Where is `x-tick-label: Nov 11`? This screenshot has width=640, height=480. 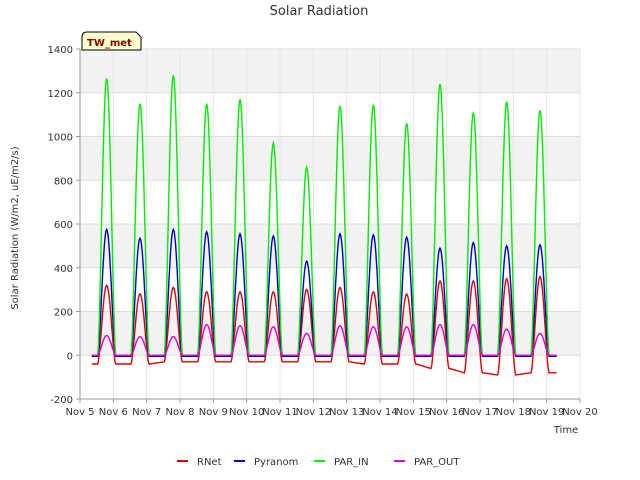 x-tick-label: Nov 11 is located at coordinates (279, 412).